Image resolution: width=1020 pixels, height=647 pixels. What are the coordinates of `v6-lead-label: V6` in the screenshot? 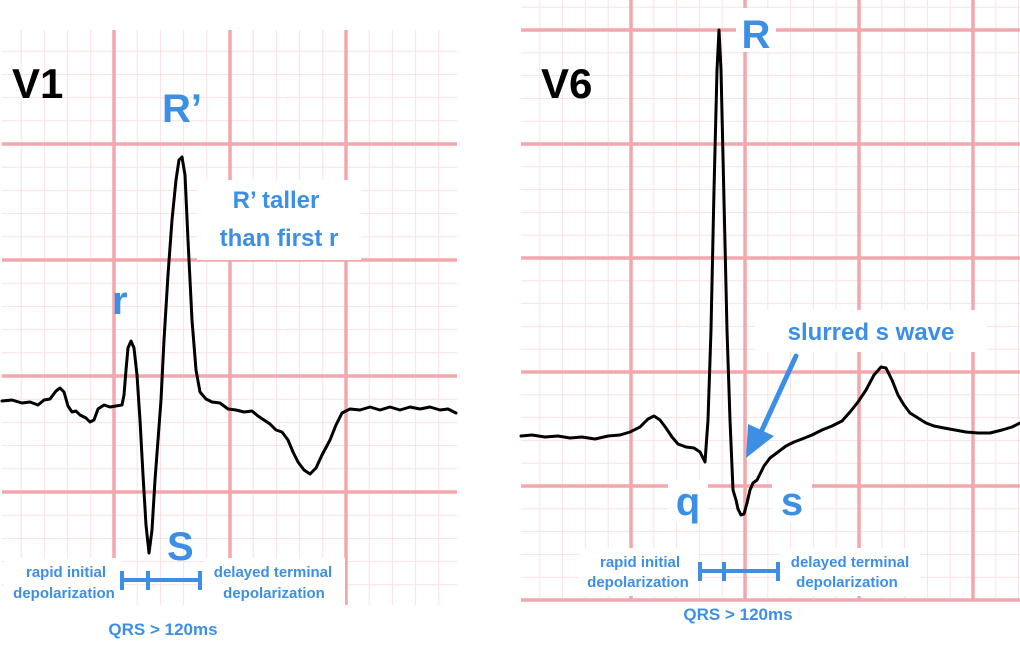 It's located at (566, 83).